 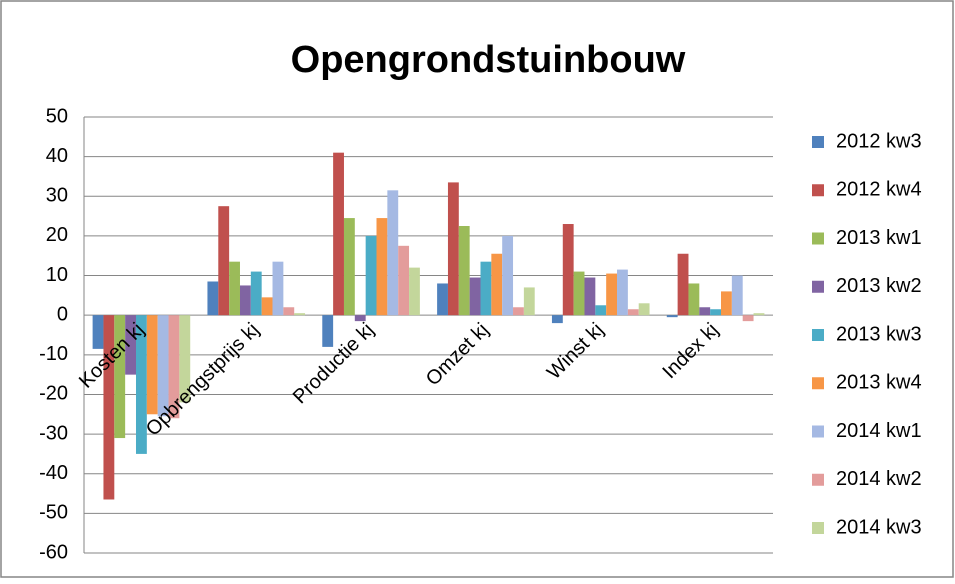 I want to click on y-tick-label: -20, so click(x=53, y=394).